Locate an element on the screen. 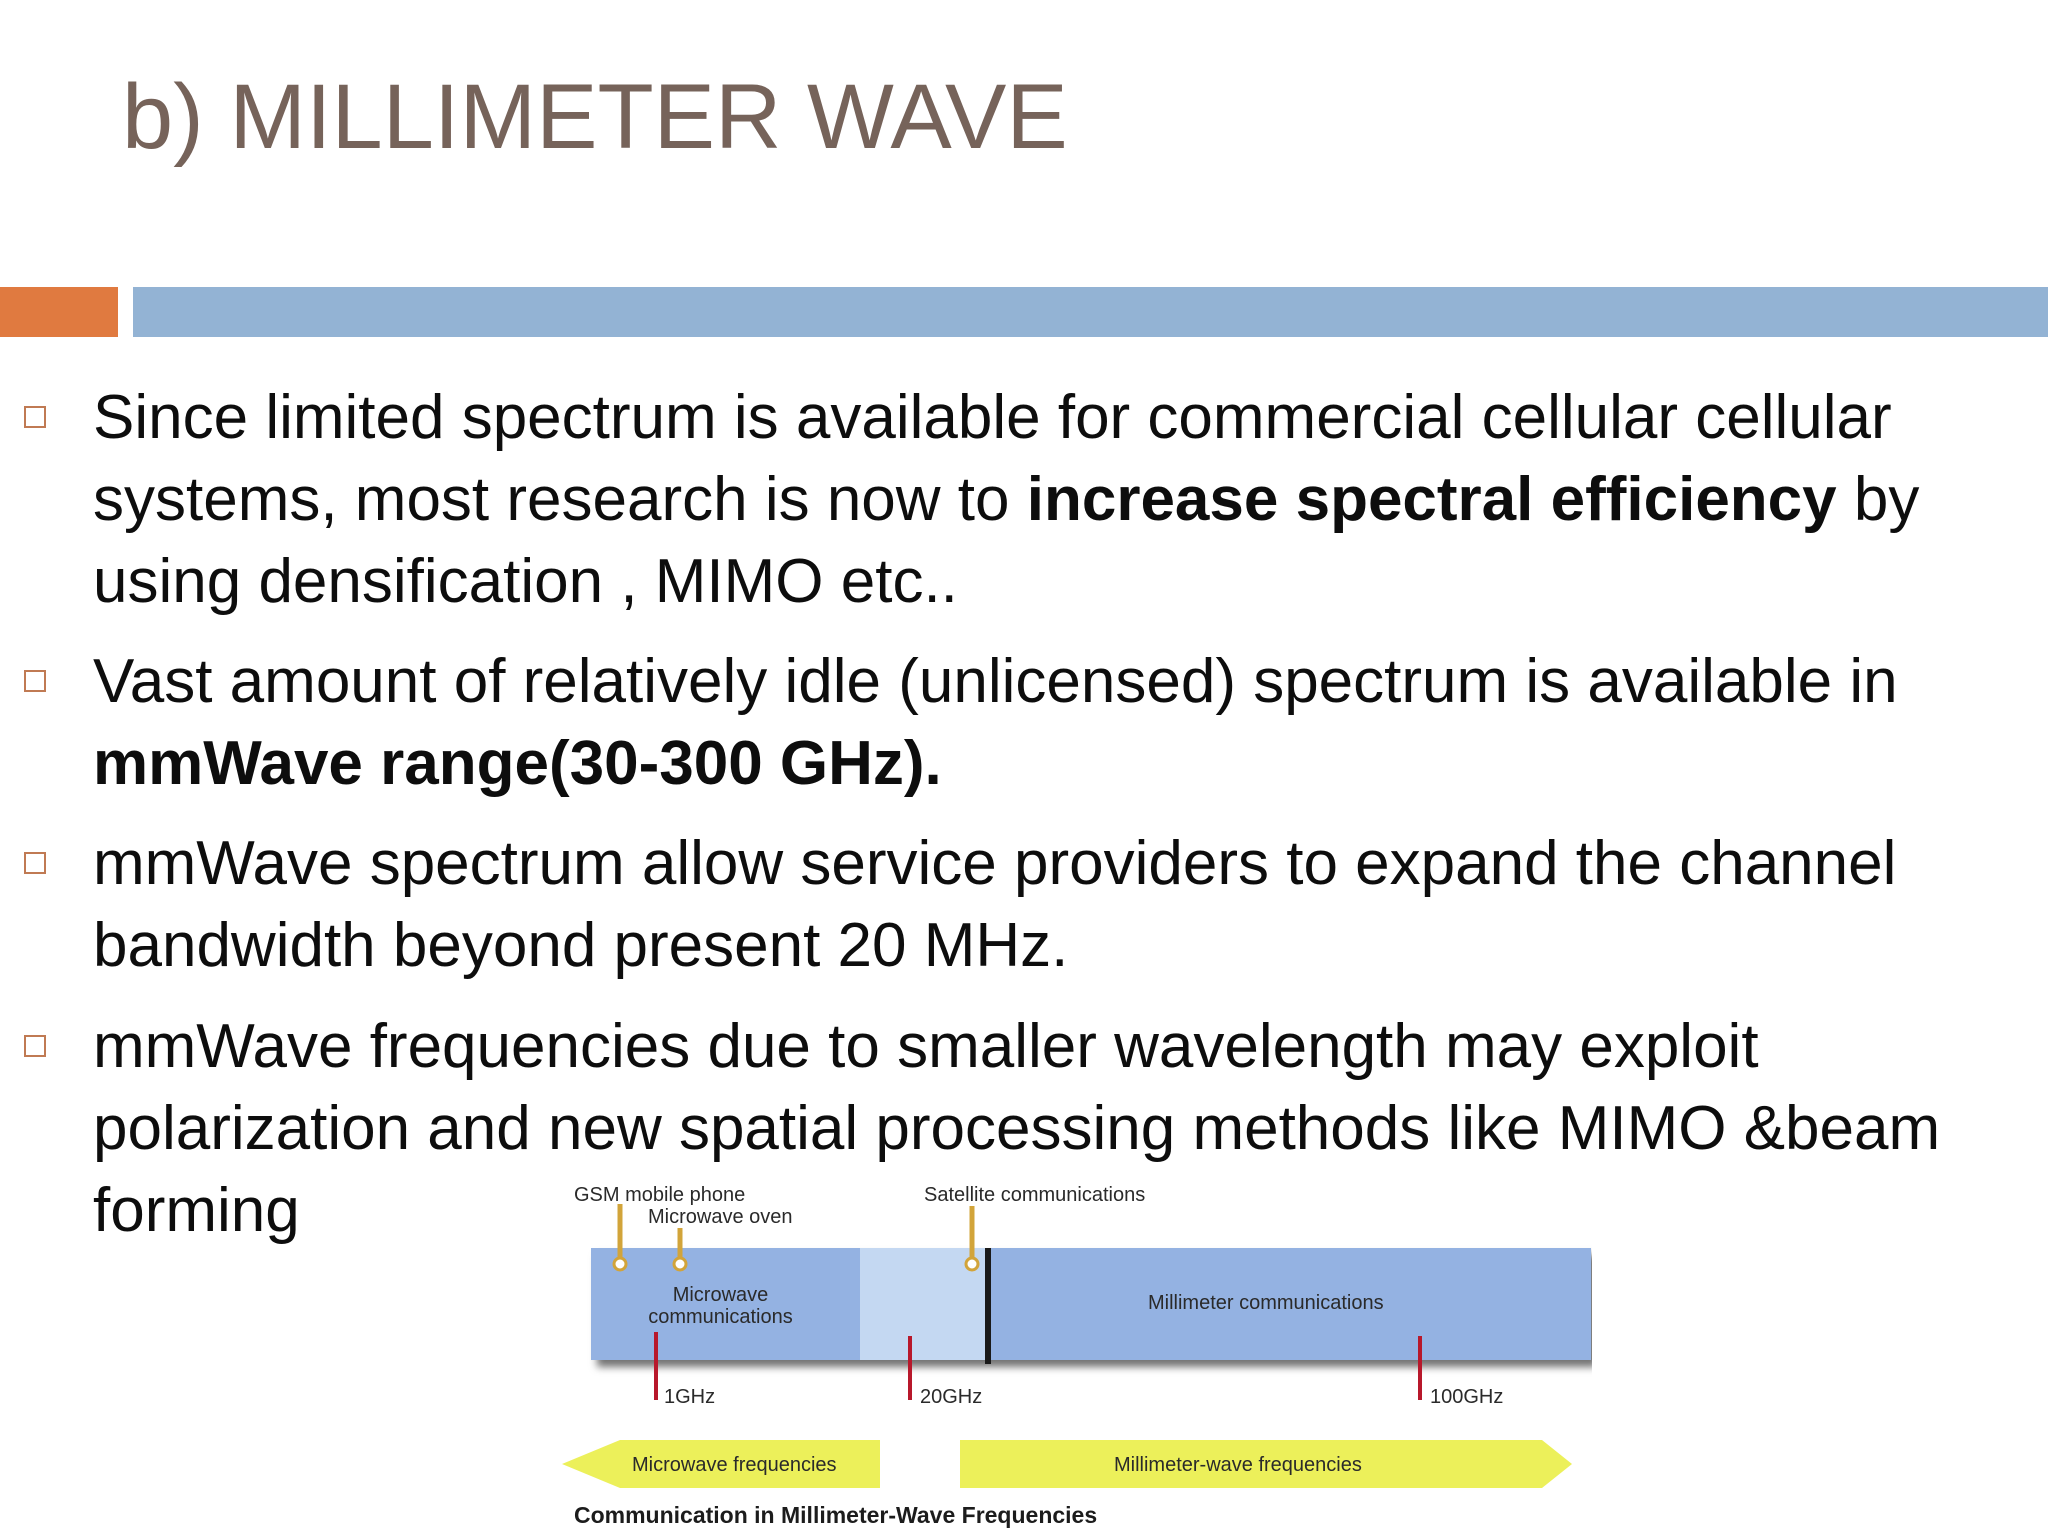 This screenshot has height=1536, width=2048. mmwave-frequencies-arrow is located at coordinates (1266, 1464).